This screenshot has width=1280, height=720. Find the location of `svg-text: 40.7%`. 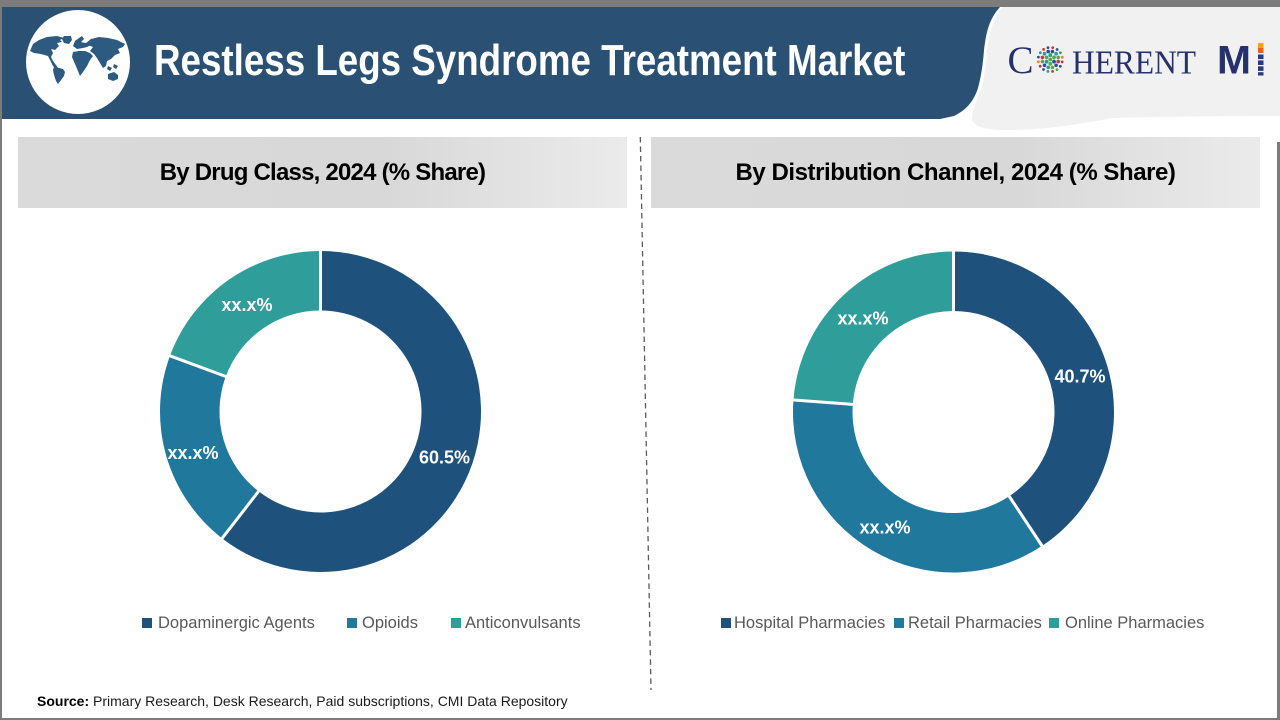

svg-text: 40.7% is located at coordinates (1079, 377).